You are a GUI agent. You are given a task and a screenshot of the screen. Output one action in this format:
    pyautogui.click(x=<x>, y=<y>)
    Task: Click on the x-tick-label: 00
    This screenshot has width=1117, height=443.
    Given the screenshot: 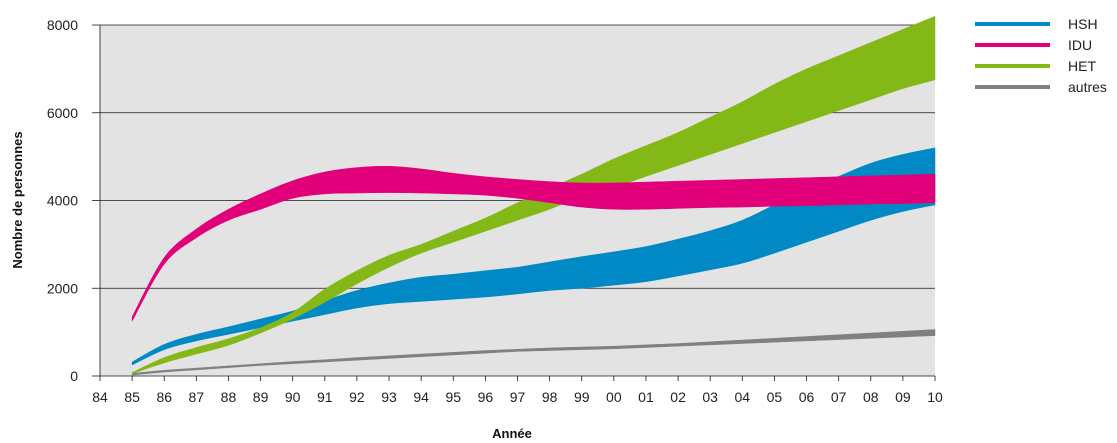 What is the action you would take?
    pyautogui.click(x=614, y=397)
    